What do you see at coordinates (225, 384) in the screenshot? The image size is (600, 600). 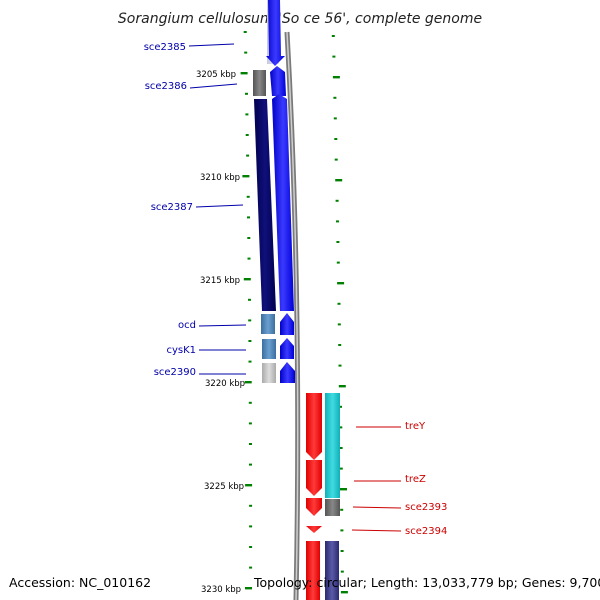 I see `scale-label-3220: 3220 kbp` at bounding box center [225, 384].